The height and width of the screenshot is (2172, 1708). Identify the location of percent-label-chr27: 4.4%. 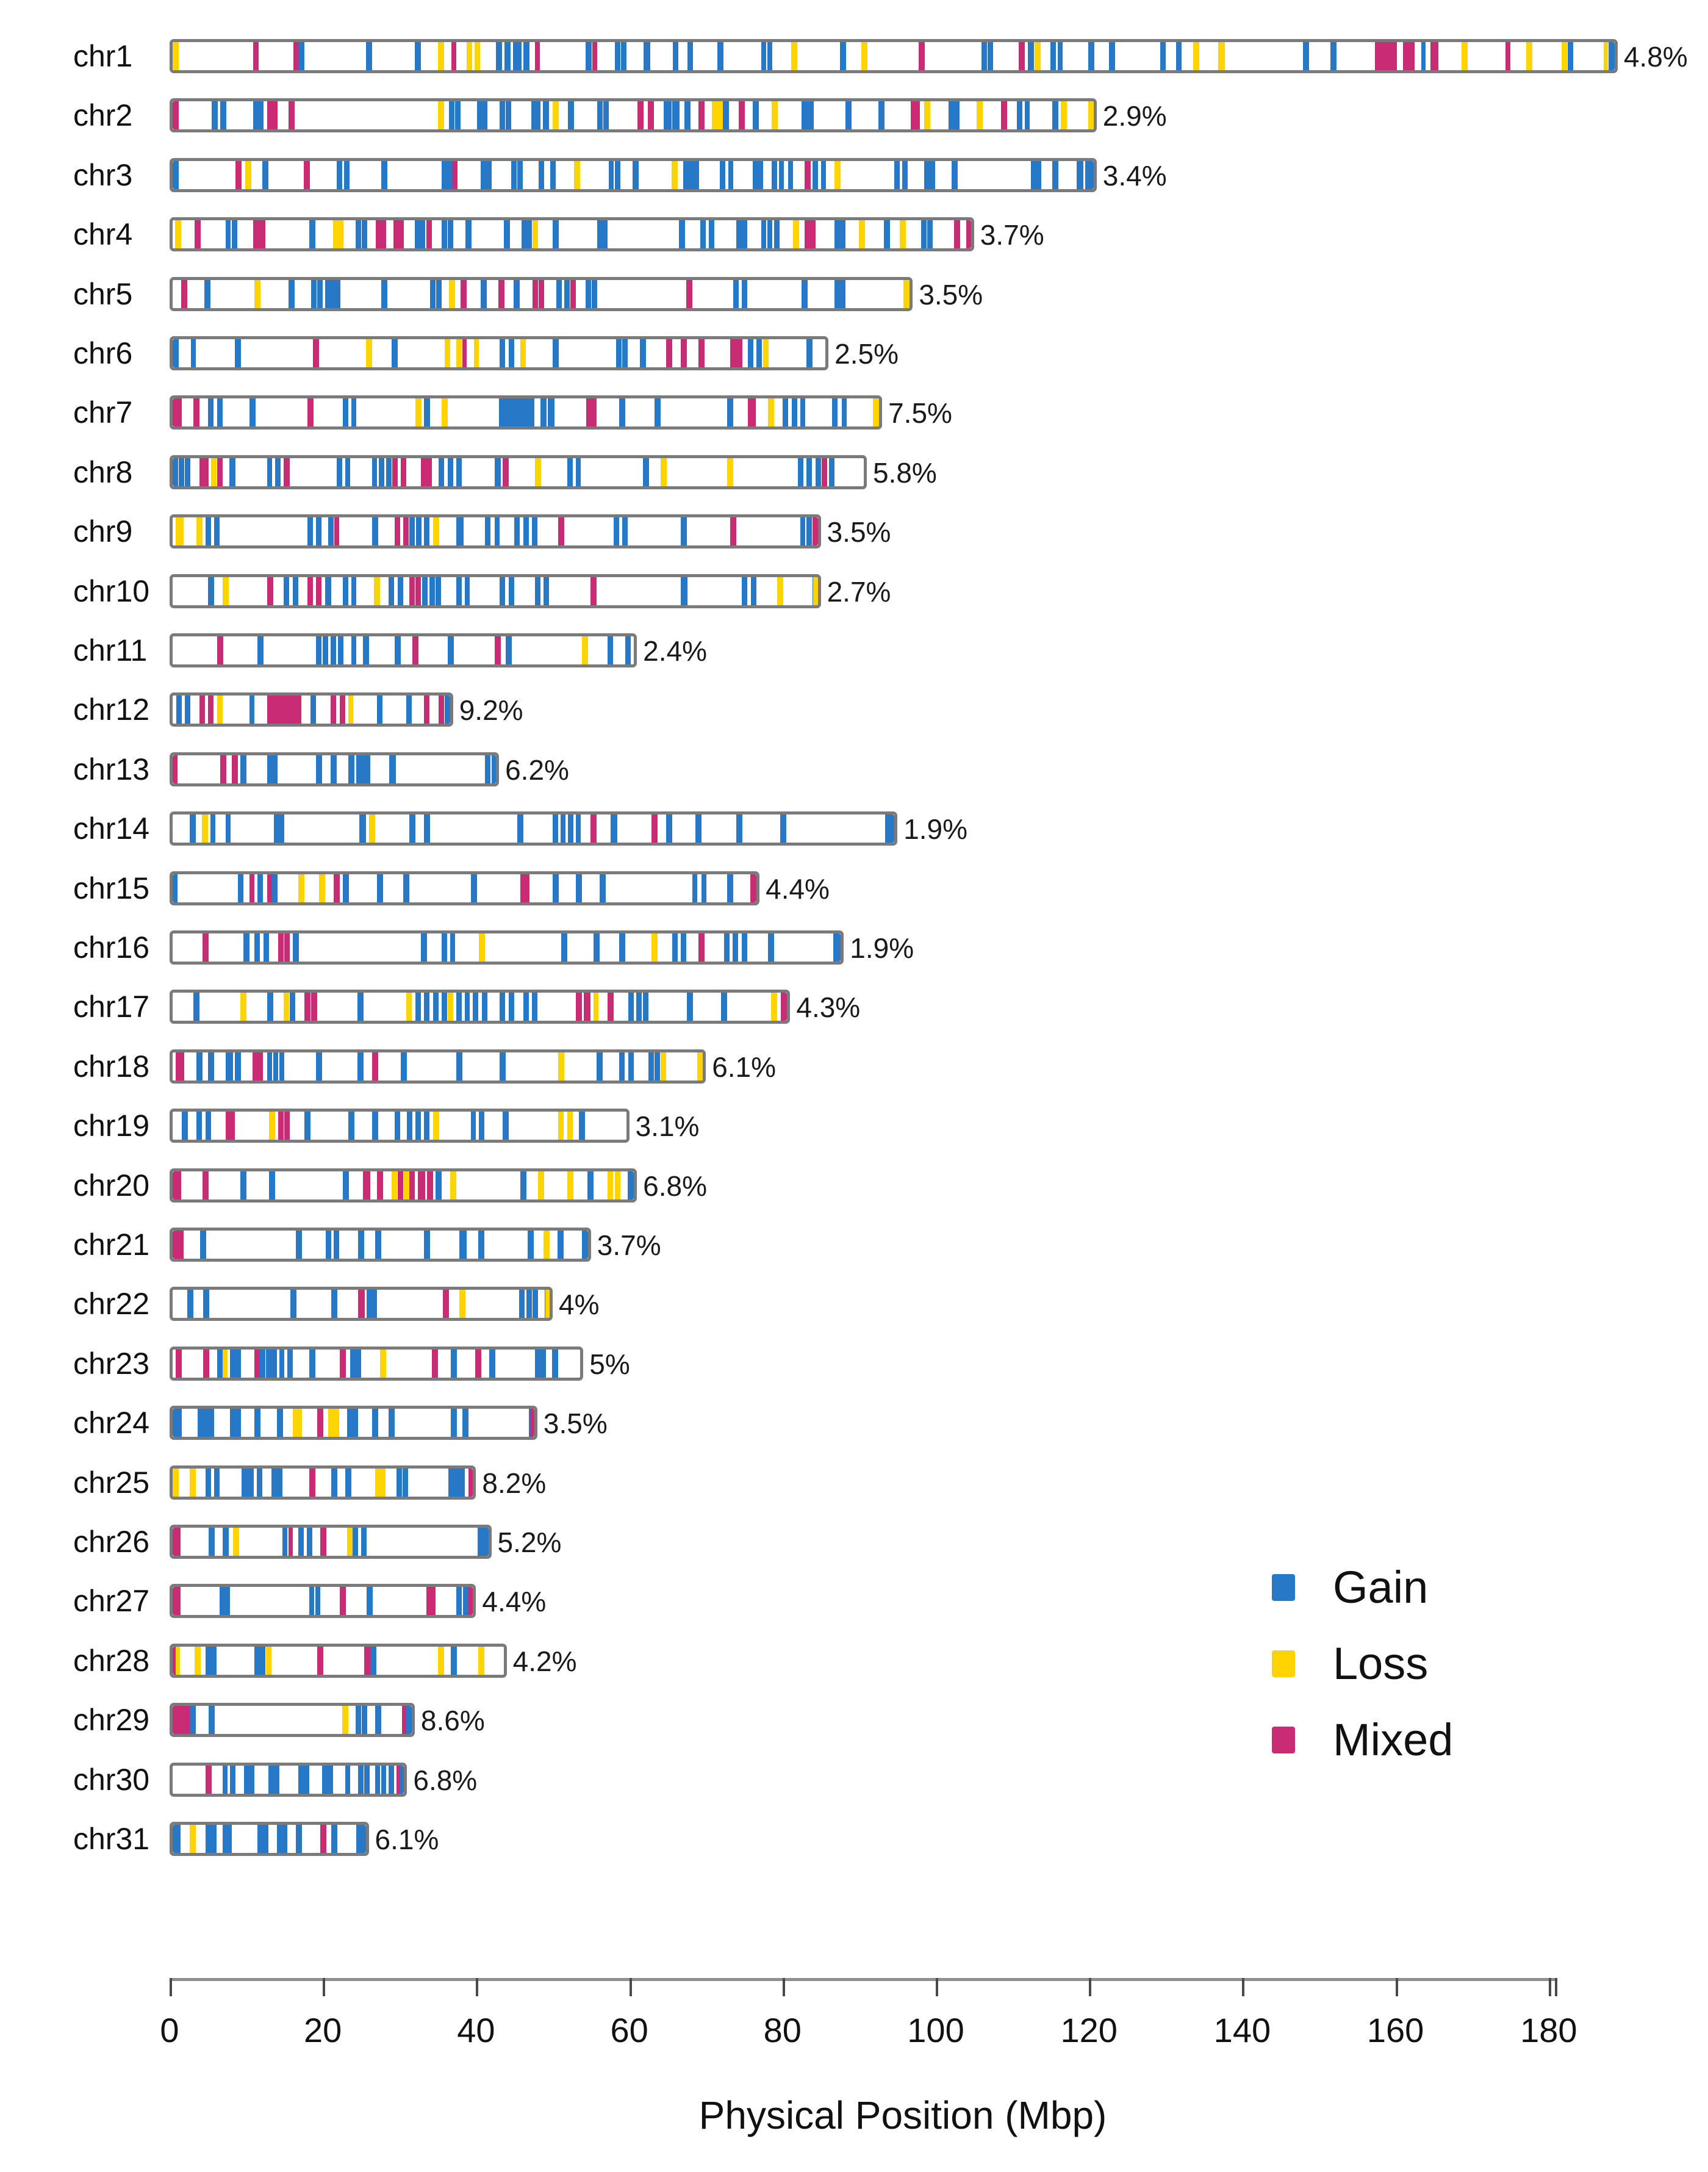
(514, 1602).